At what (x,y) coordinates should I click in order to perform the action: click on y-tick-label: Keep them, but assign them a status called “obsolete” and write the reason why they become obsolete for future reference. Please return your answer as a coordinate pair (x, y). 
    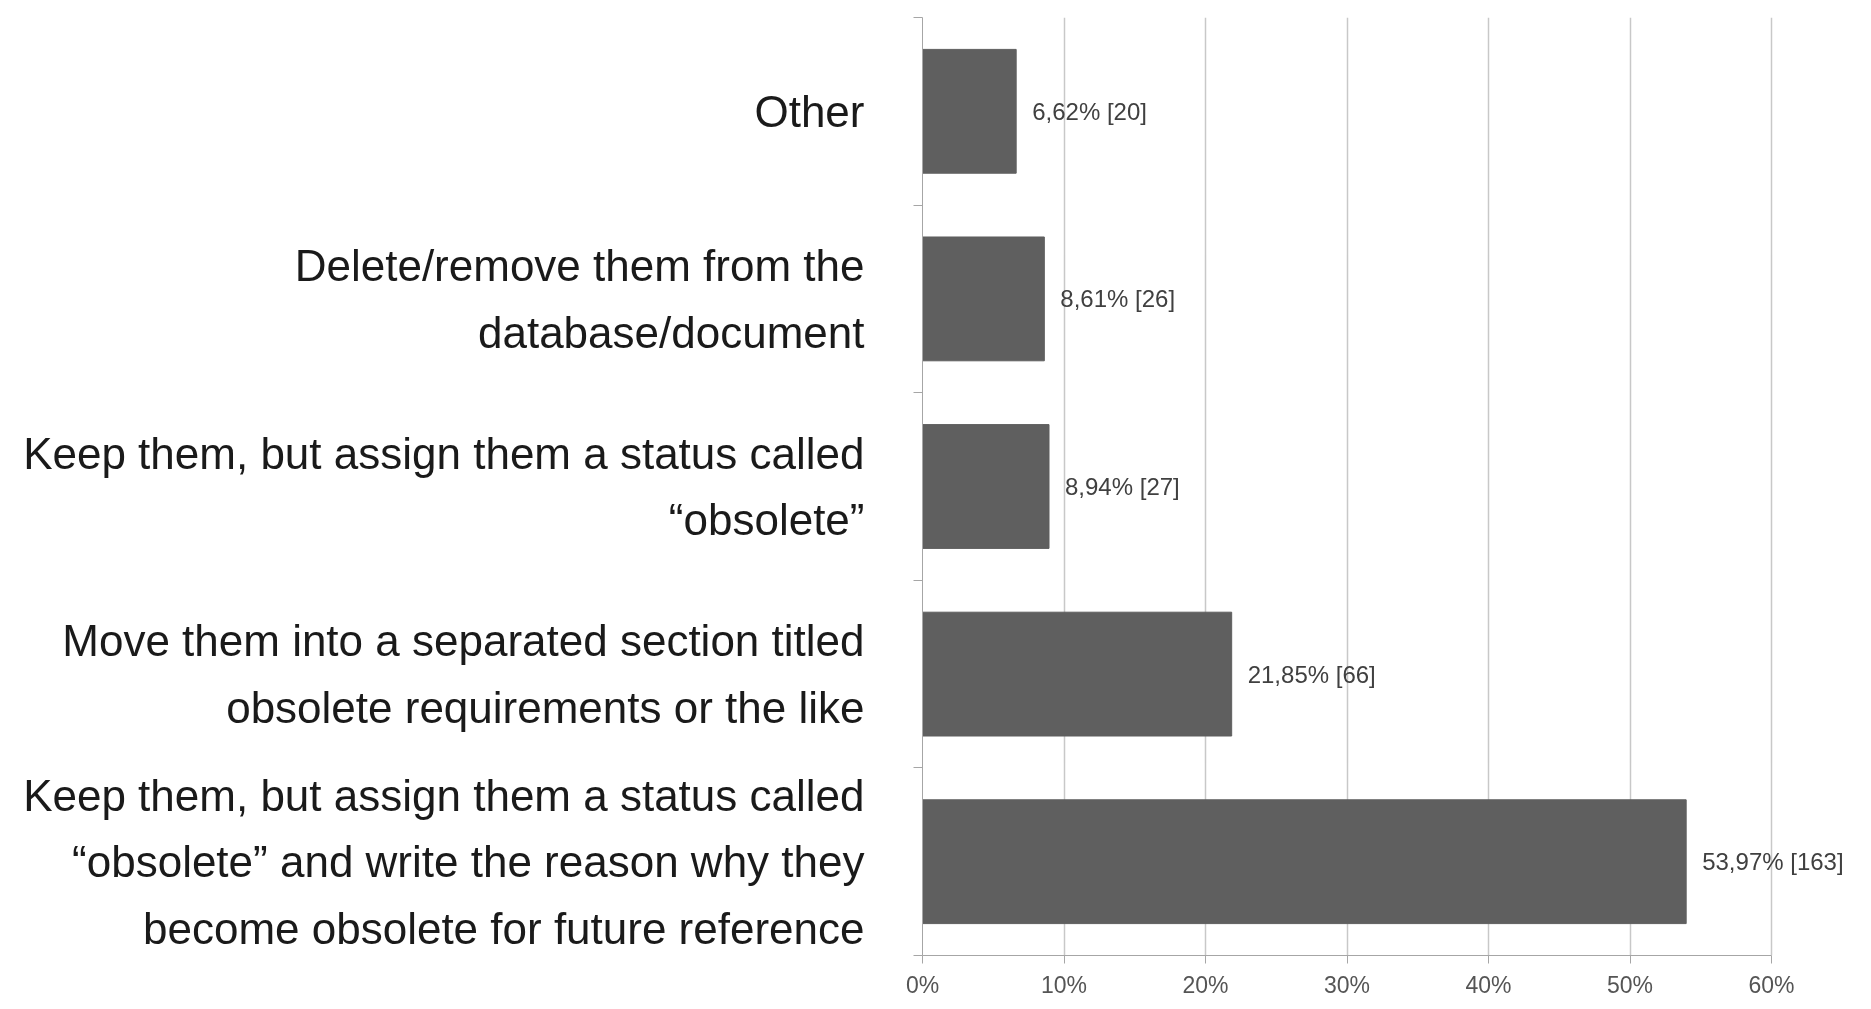
    Looking at the image, I should click on (444, 861).